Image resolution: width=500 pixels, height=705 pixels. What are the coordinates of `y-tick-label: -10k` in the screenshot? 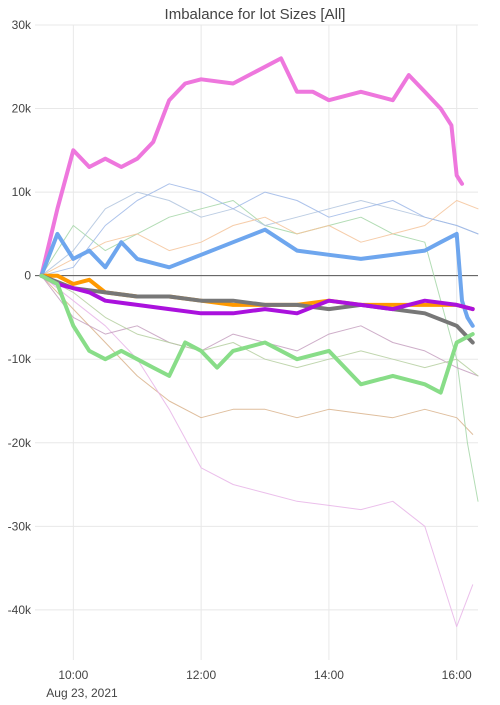 It's located at (20, 359).